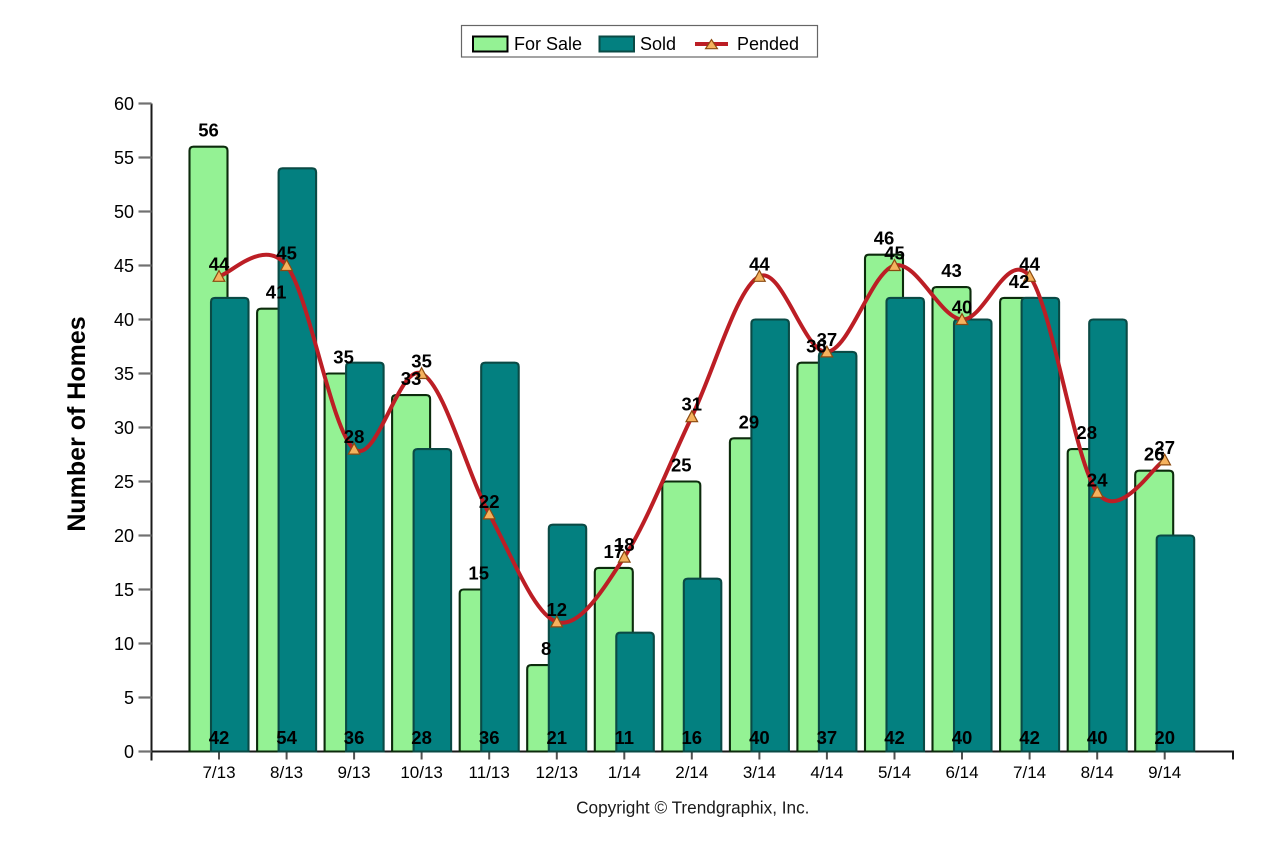 This screenshot has height=853, width=1280. What do you see at coordinates (951, 270) in the screenshot?
I see `svg-text: 43` at bounding box center [951, 270].